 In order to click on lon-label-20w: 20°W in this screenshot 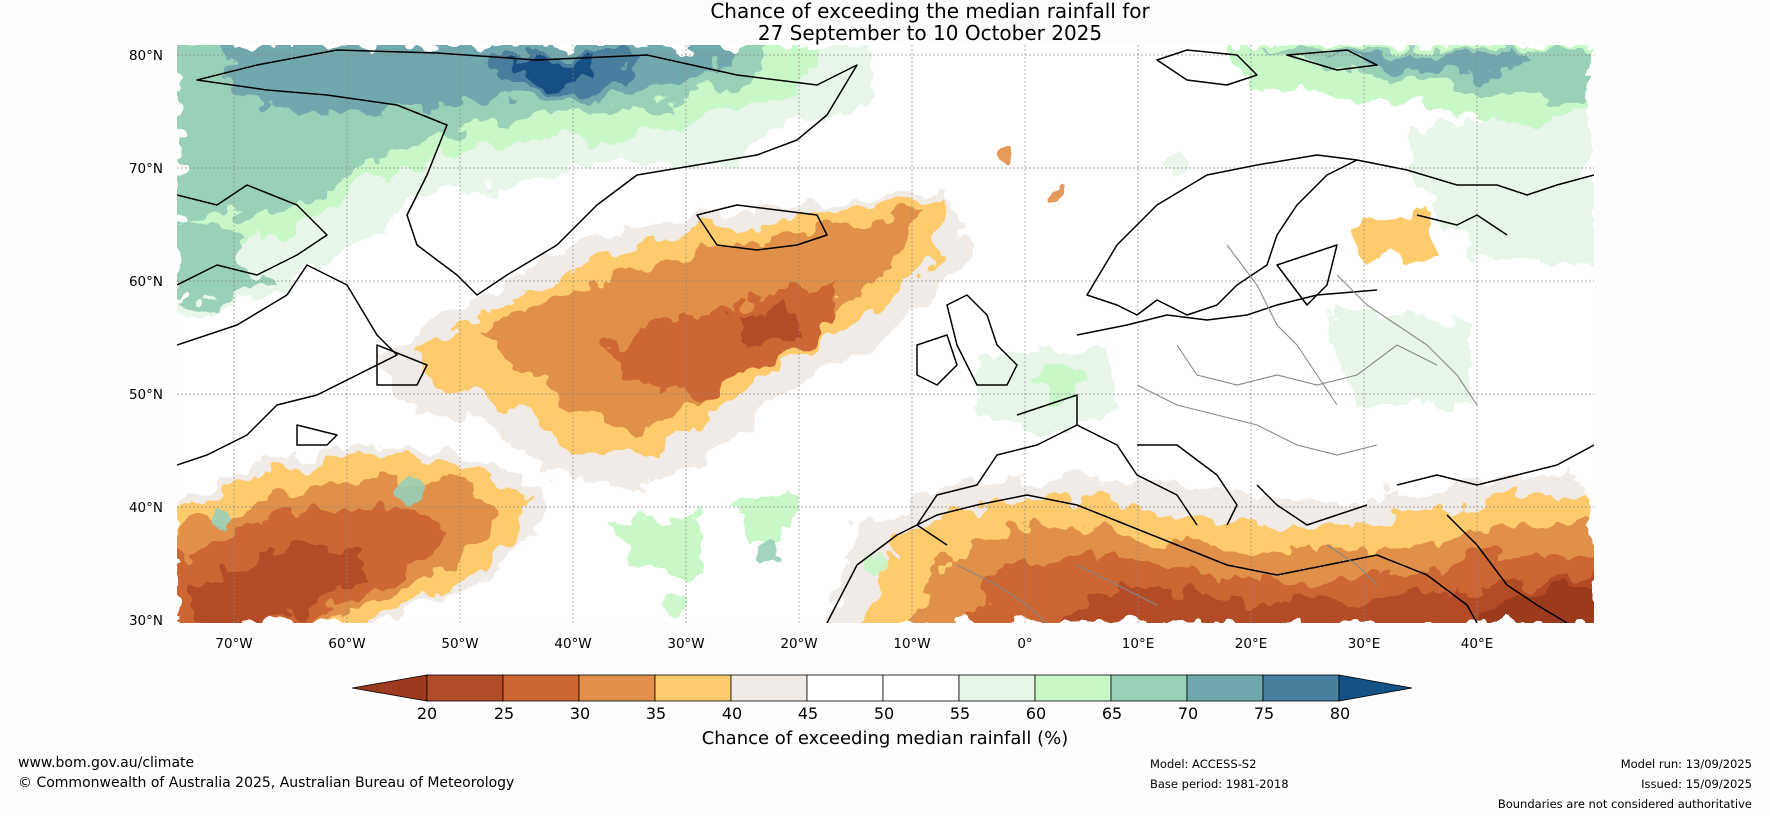, I will do `click(799, 644)`.